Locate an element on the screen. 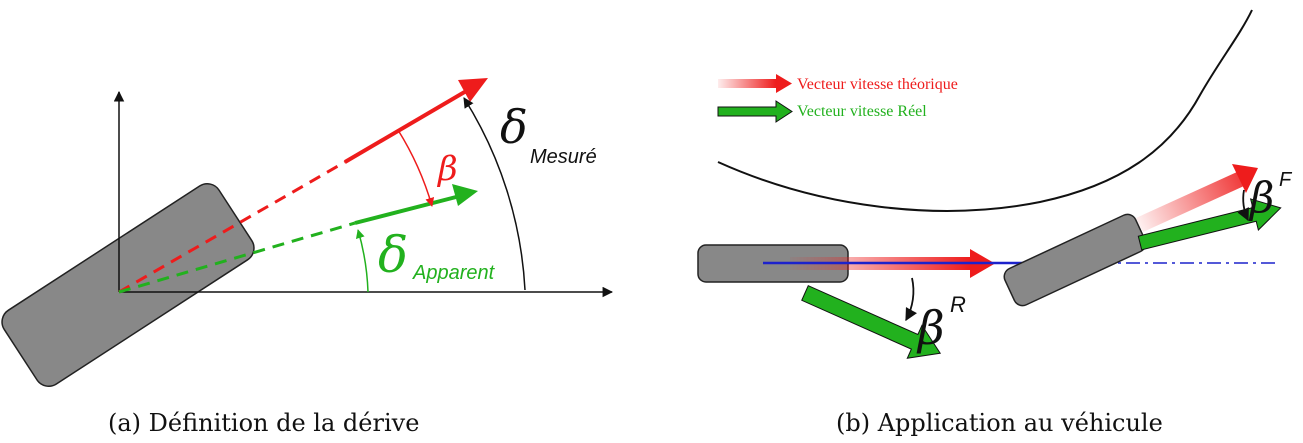 Image resolution: width=1303 pixels, height=443 pixels. front-theoretical-vector is located at coordinates (1197, 198).